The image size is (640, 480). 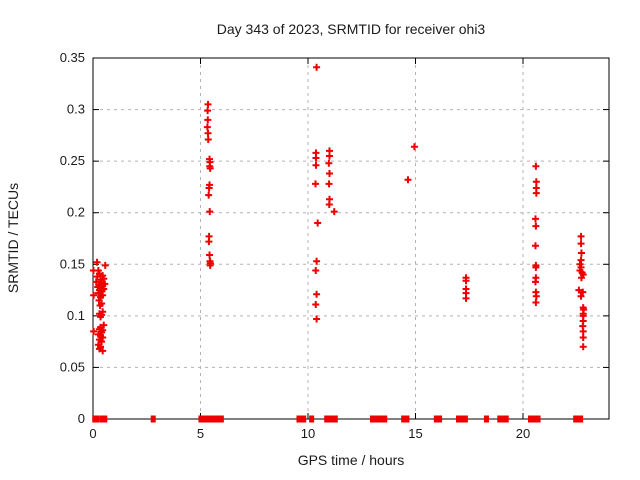 I want to click on x-tick-label: 10, so click(x=308, y=433).